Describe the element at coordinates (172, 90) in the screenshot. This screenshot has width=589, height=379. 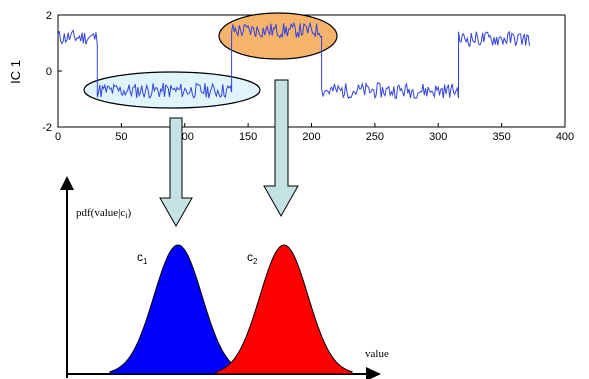
I see `highlight-ellipse-c1` at that location.